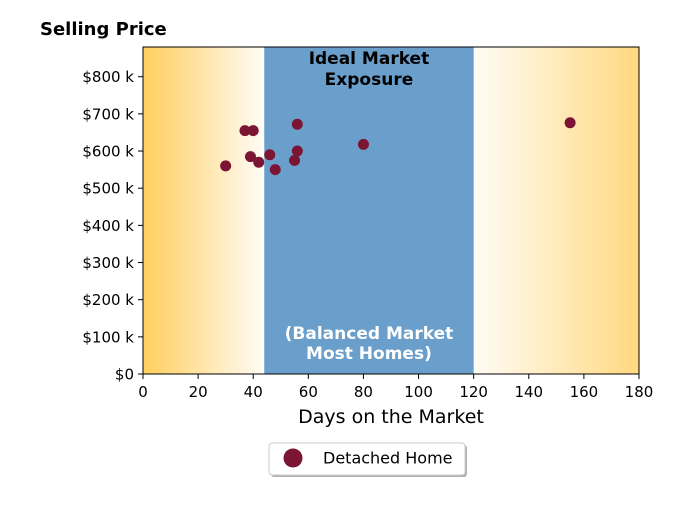 This screenshot has width=695, height=517. Describe the element at coordinates (369, 80) in the screenshot. I see `ideal-region-top-label: Exposure` at that location.